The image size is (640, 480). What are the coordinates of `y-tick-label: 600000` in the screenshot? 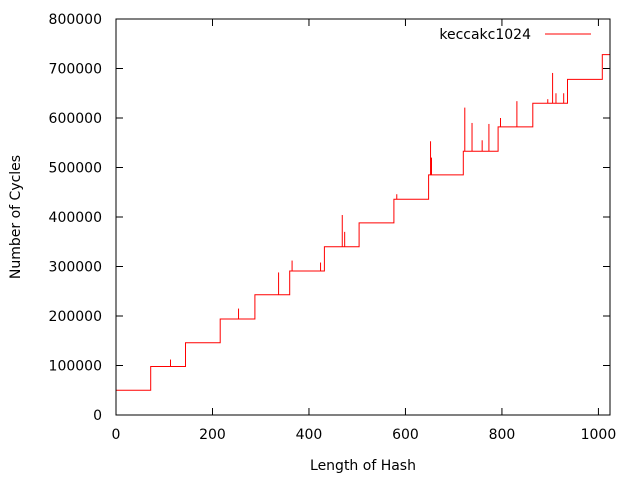 It's located at (75, 119).